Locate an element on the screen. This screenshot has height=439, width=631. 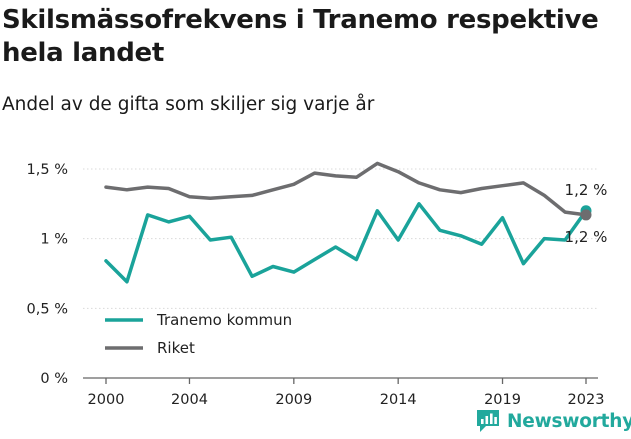
x-tick-label: 2009 is located at coordinates (293, 400).